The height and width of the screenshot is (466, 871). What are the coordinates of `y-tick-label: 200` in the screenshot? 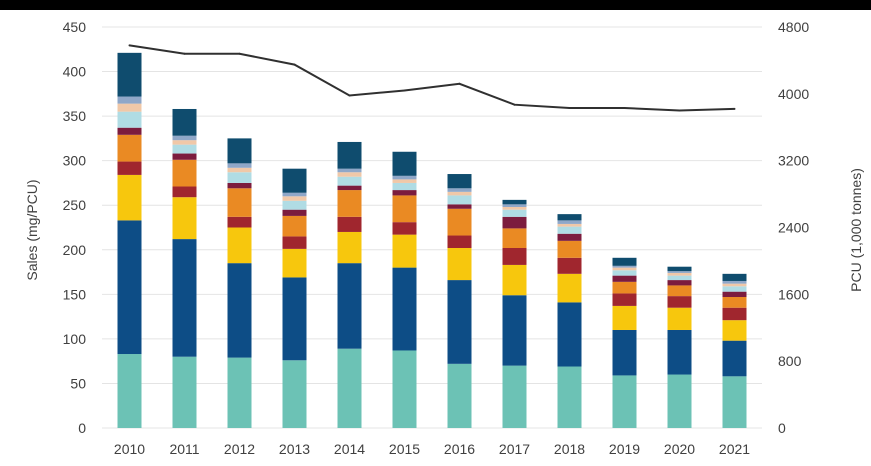 It's located at (75, 250).